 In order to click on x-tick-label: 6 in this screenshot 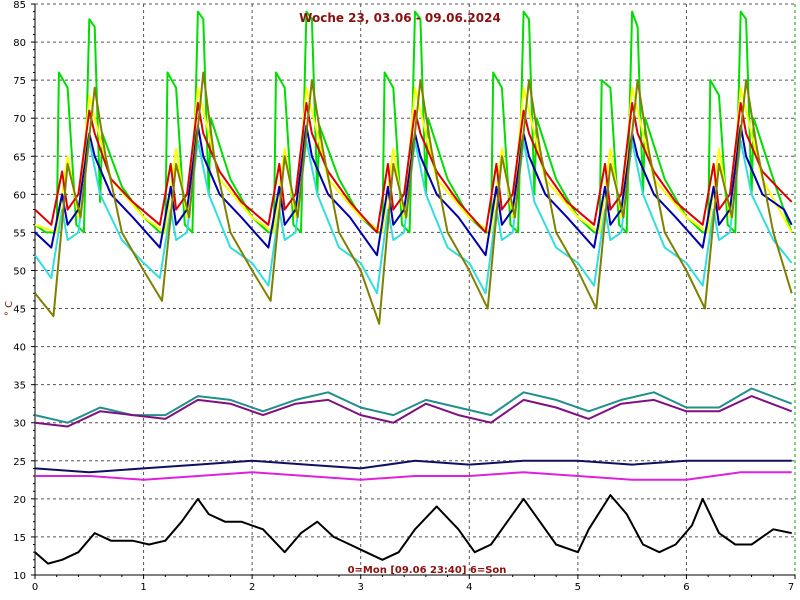, I will do `click(686, 587)`.